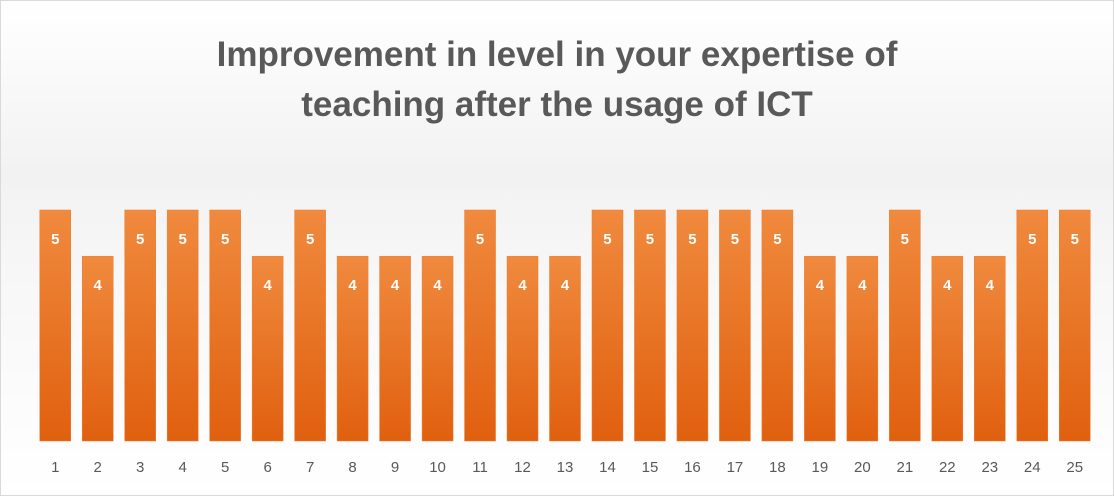  I want to click on x-tick-label: 7, so click(310, 467).